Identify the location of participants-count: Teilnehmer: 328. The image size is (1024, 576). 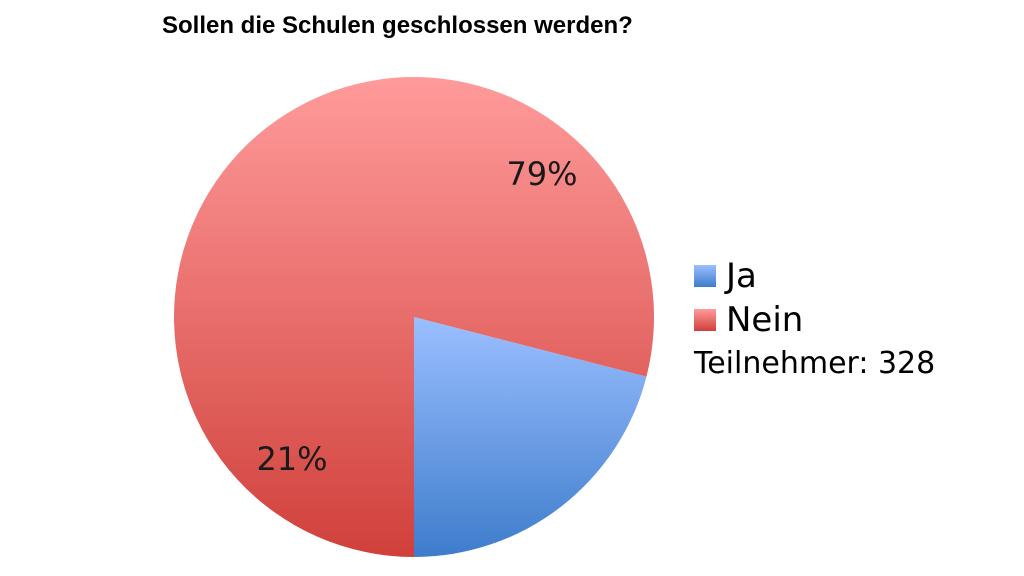
(815, 363).